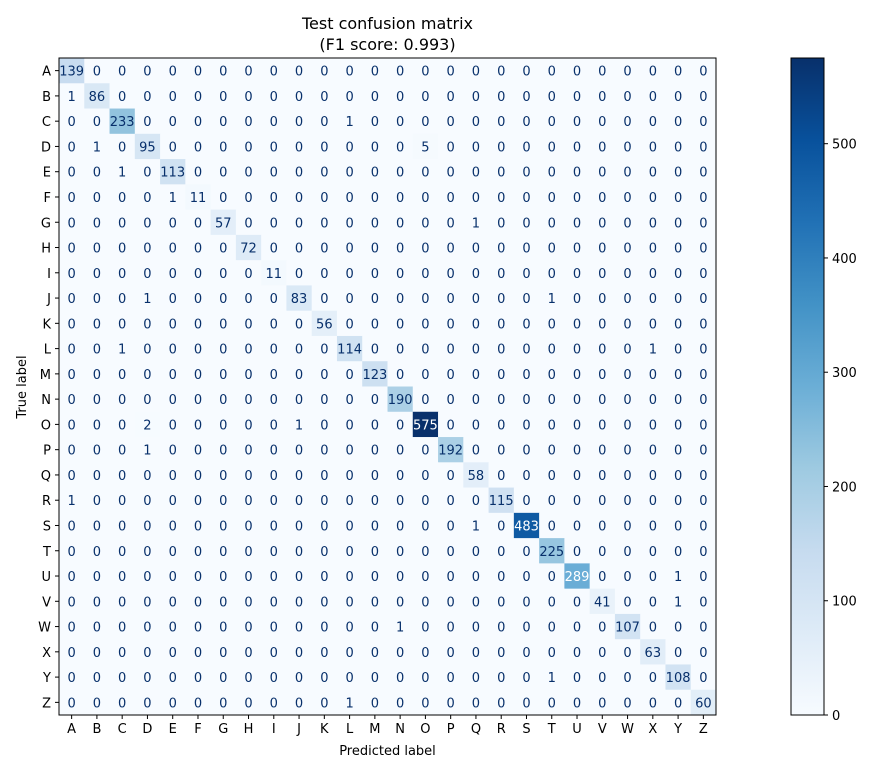 Image resolution: width=874 pixels, height=775 pixels. What do you see at coordinates (71, 729) in the screenshot?
I see `x-tick-label: A` at bounding box center [71, 729].